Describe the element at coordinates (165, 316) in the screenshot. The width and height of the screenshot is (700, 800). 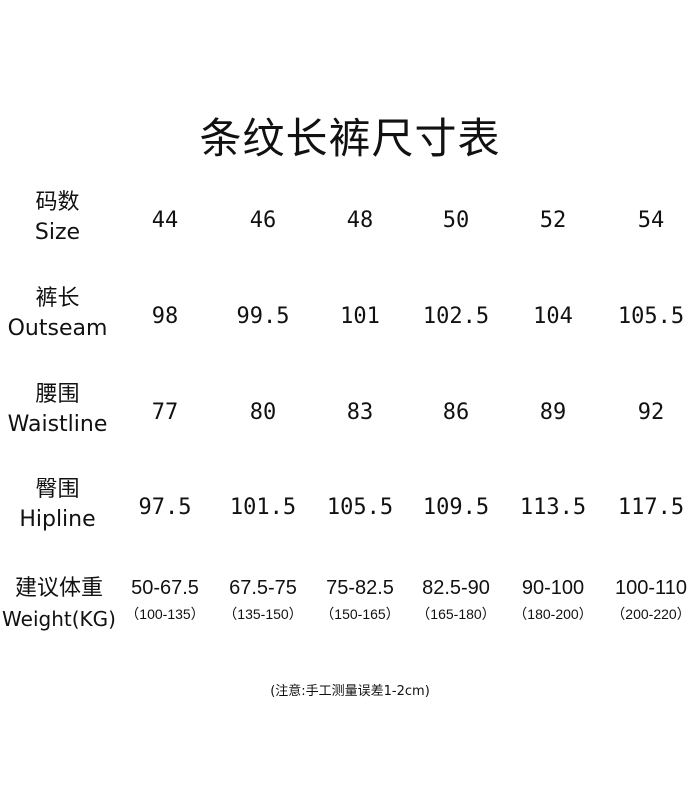
I see `table-cell: 98` at that location.